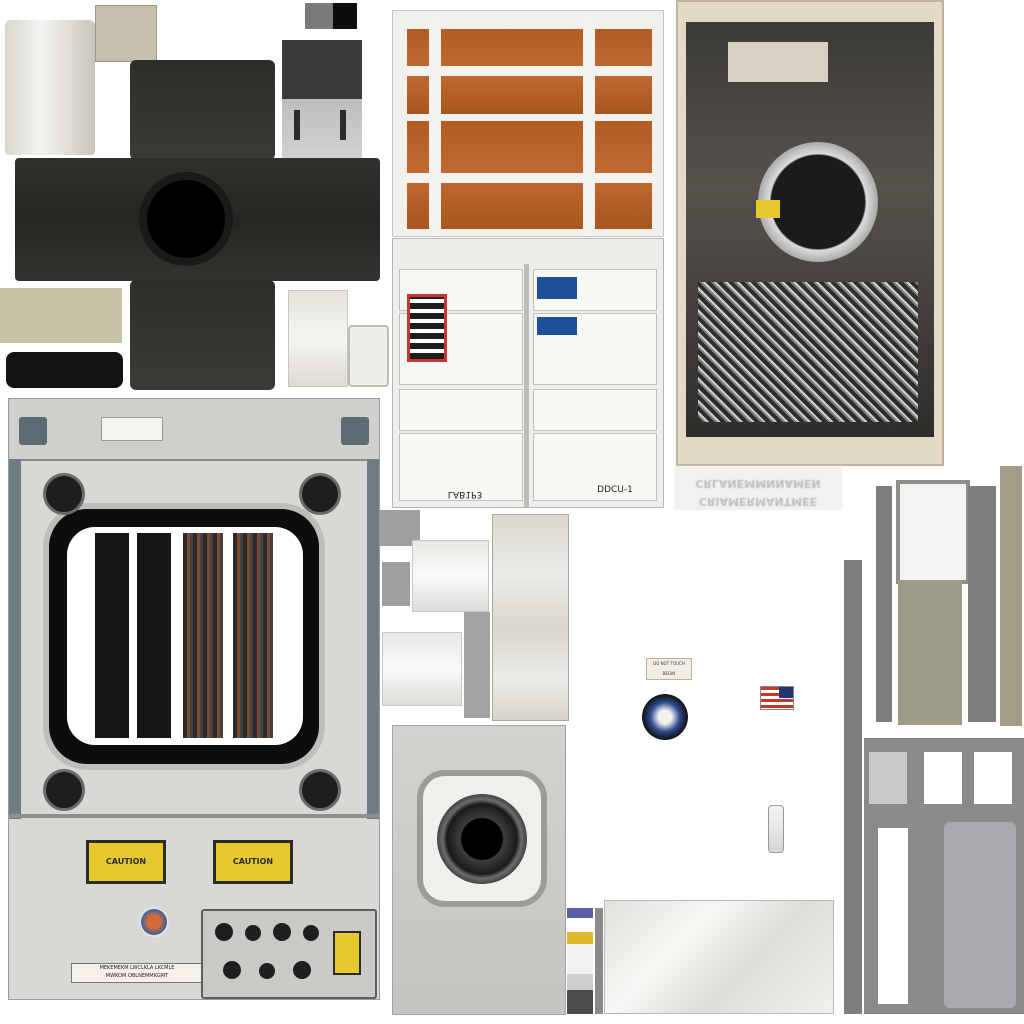 The height and width of the screenshot is (1024, 1024). What do you see at coordinates (665, 717) in the screenshot?
I see `mission-patch-icon` at bounding box center [665, 717].